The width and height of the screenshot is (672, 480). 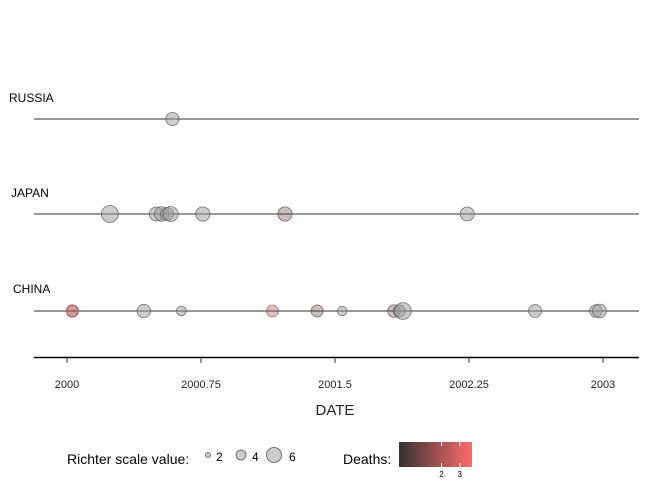 I want to click on country-label-group: RUSSIA JAPAN CHINA, so click(x=31, y=193).